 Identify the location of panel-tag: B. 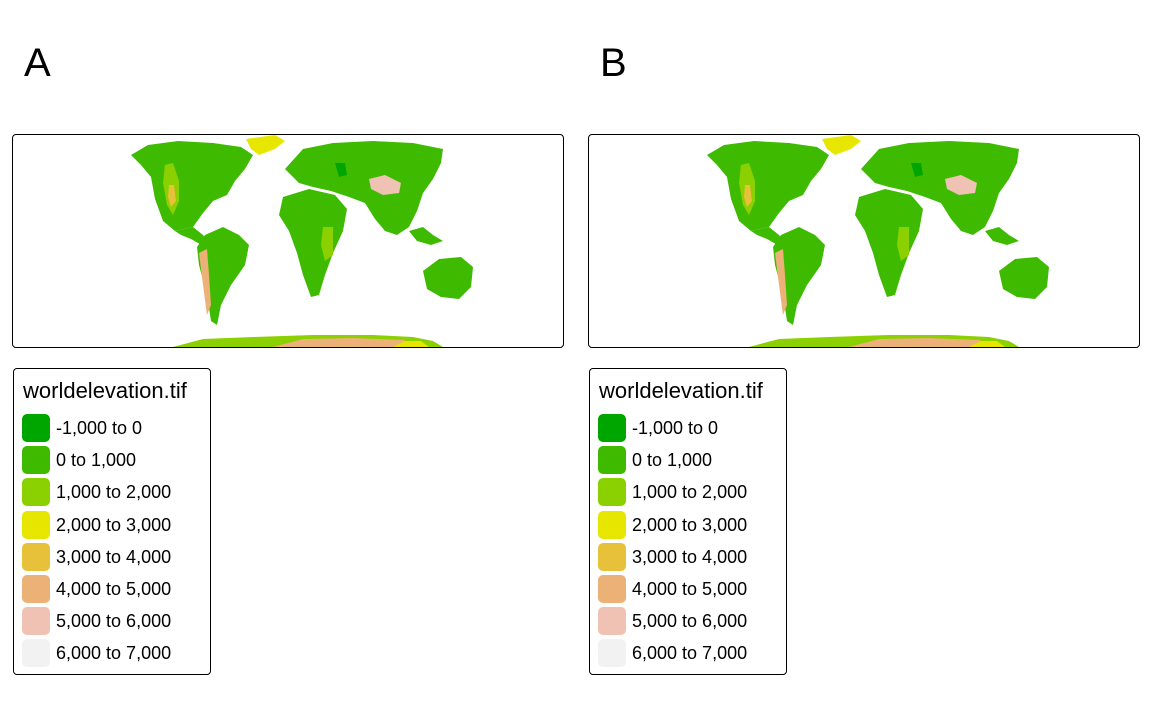
(613, 63).